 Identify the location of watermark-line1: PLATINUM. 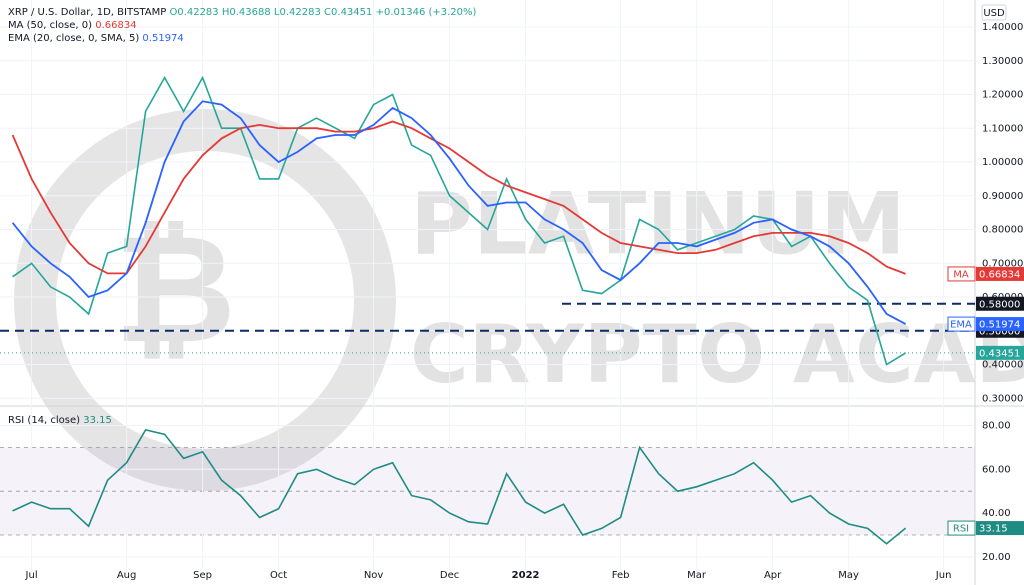
(658, 224).